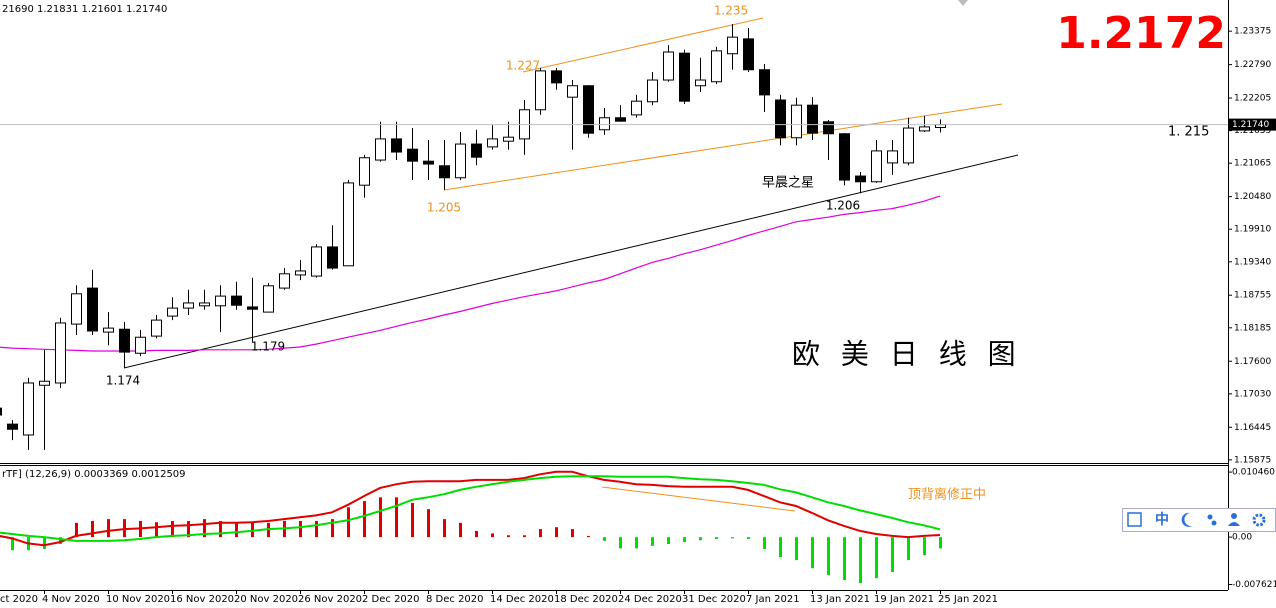  Describe the element at coordinates (1252, 164) in the screenshot. I see `y-tick-label: 1.21065` at that location.